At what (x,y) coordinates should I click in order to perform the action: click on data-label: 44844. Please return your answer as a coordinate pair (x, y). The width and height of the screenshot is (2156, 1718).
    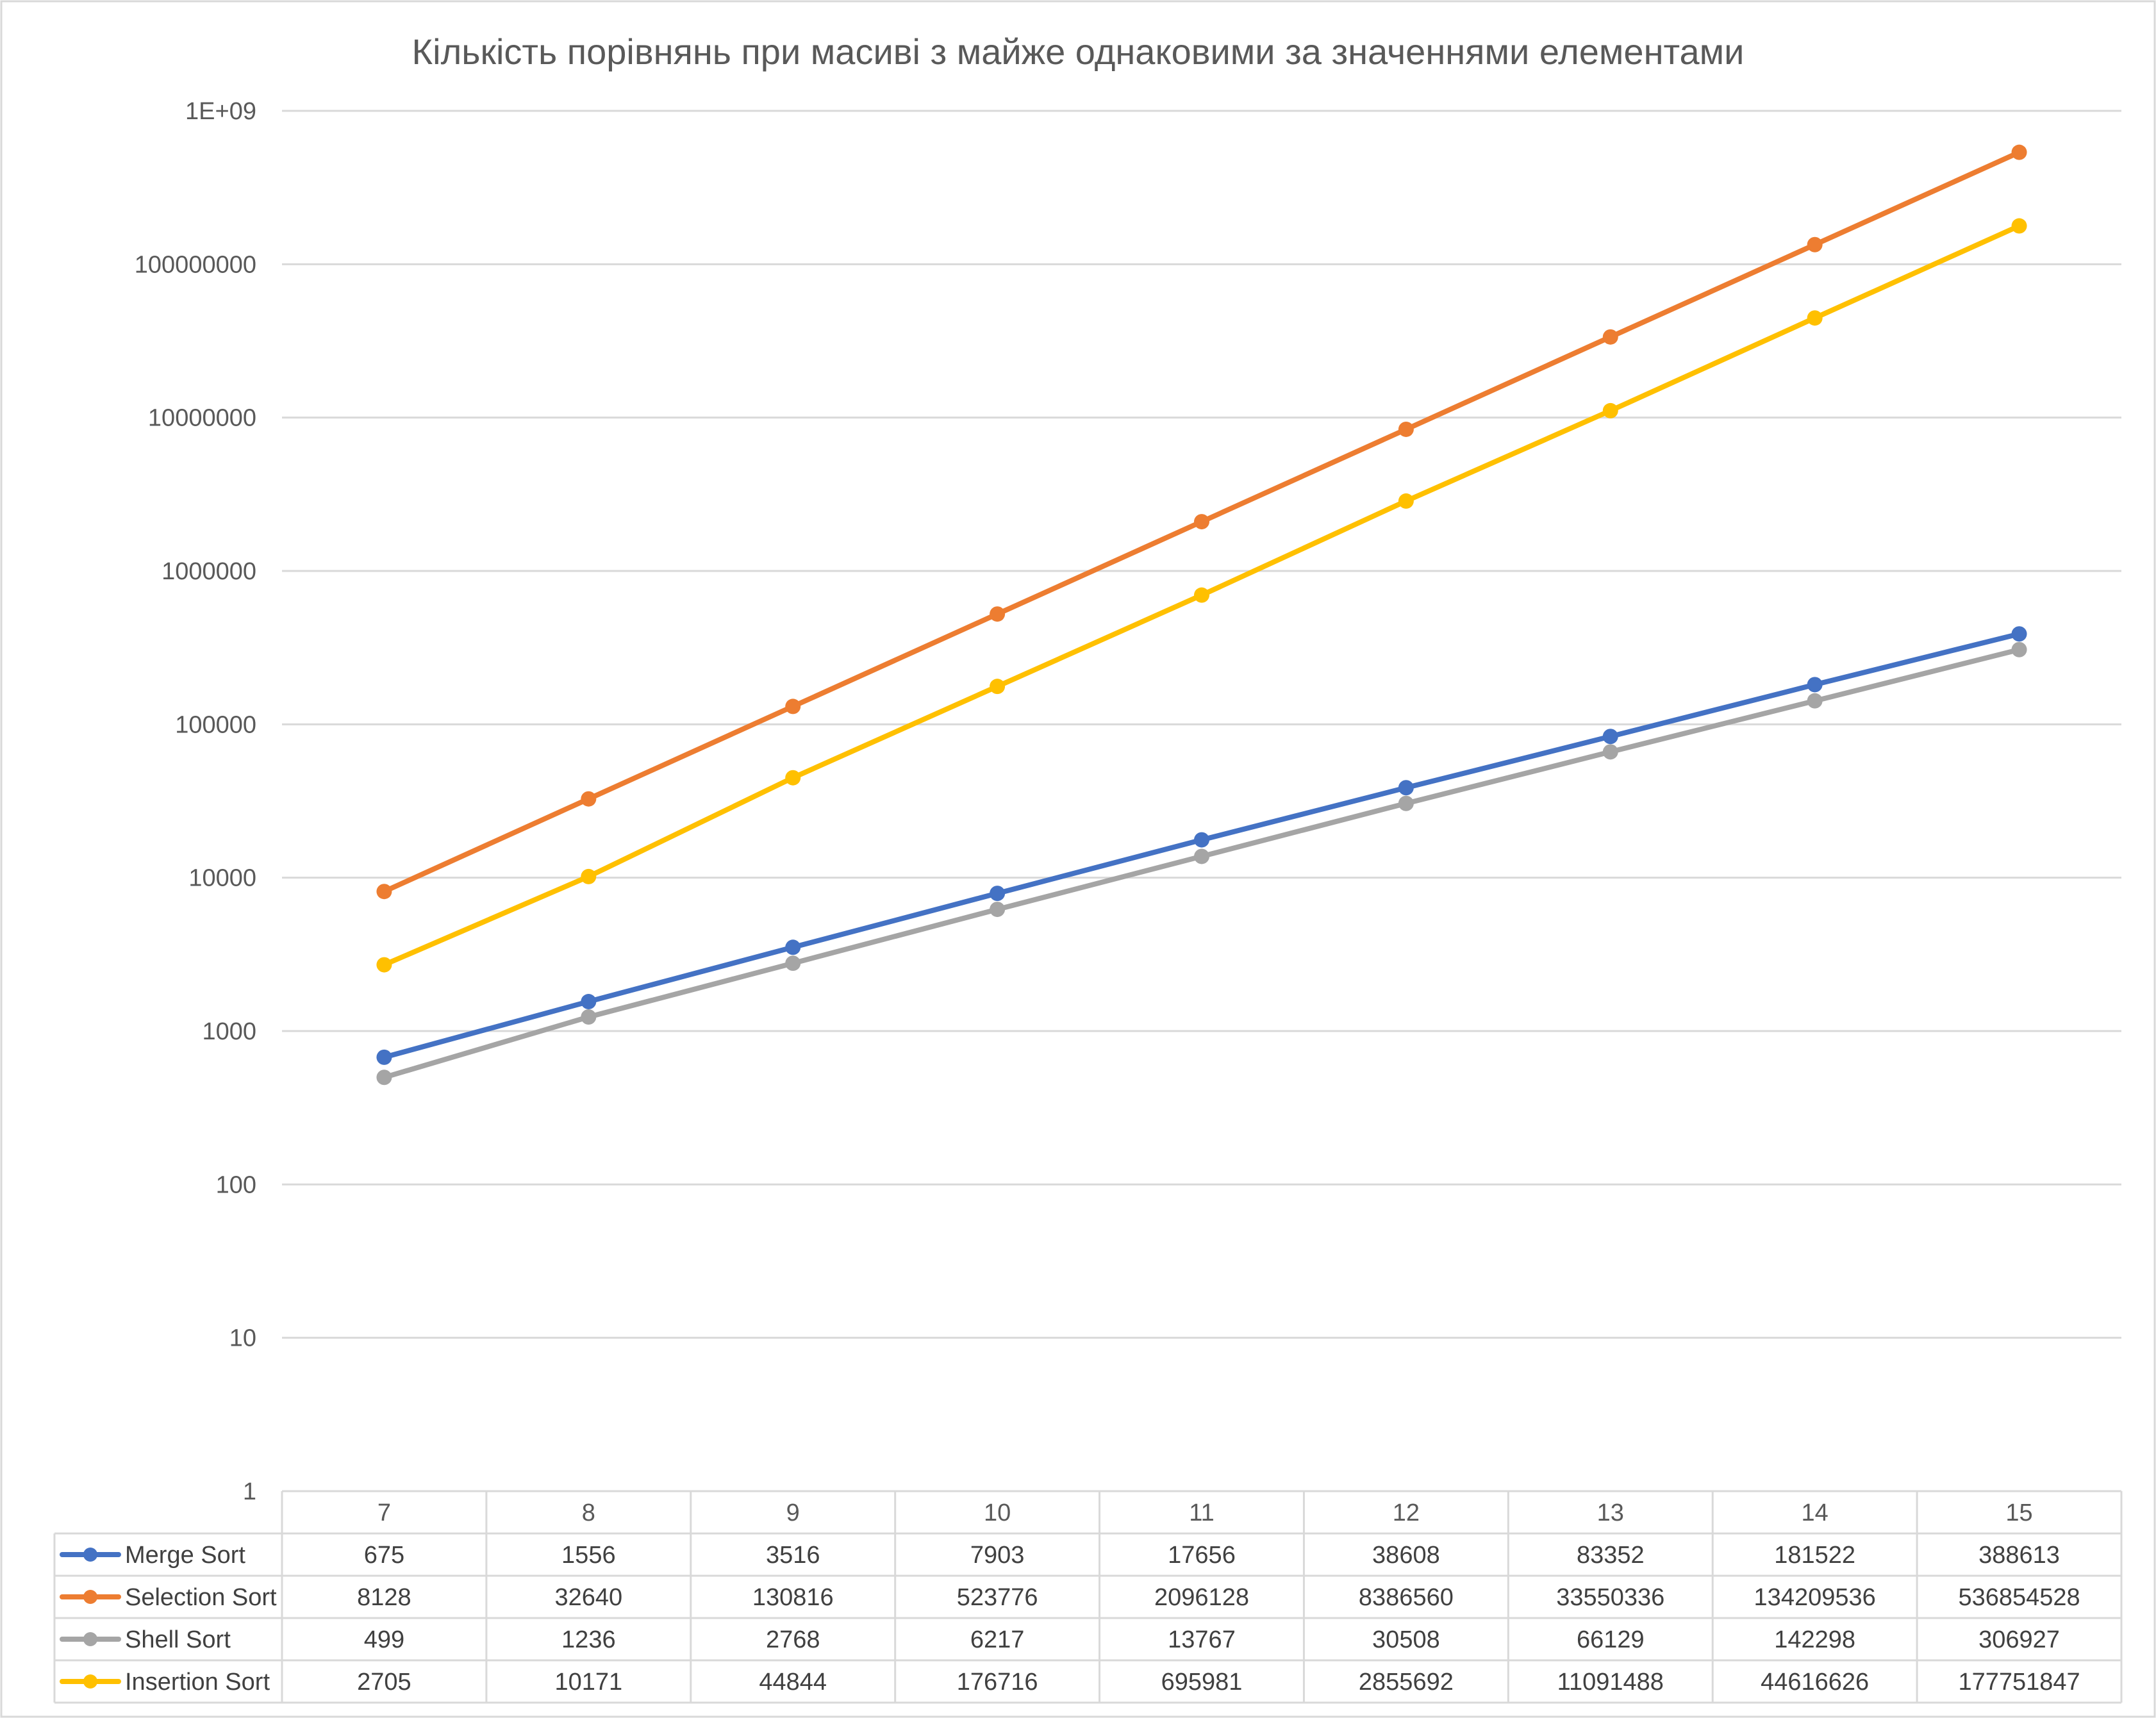
    Looking at the image, I should click on (793, 1682).